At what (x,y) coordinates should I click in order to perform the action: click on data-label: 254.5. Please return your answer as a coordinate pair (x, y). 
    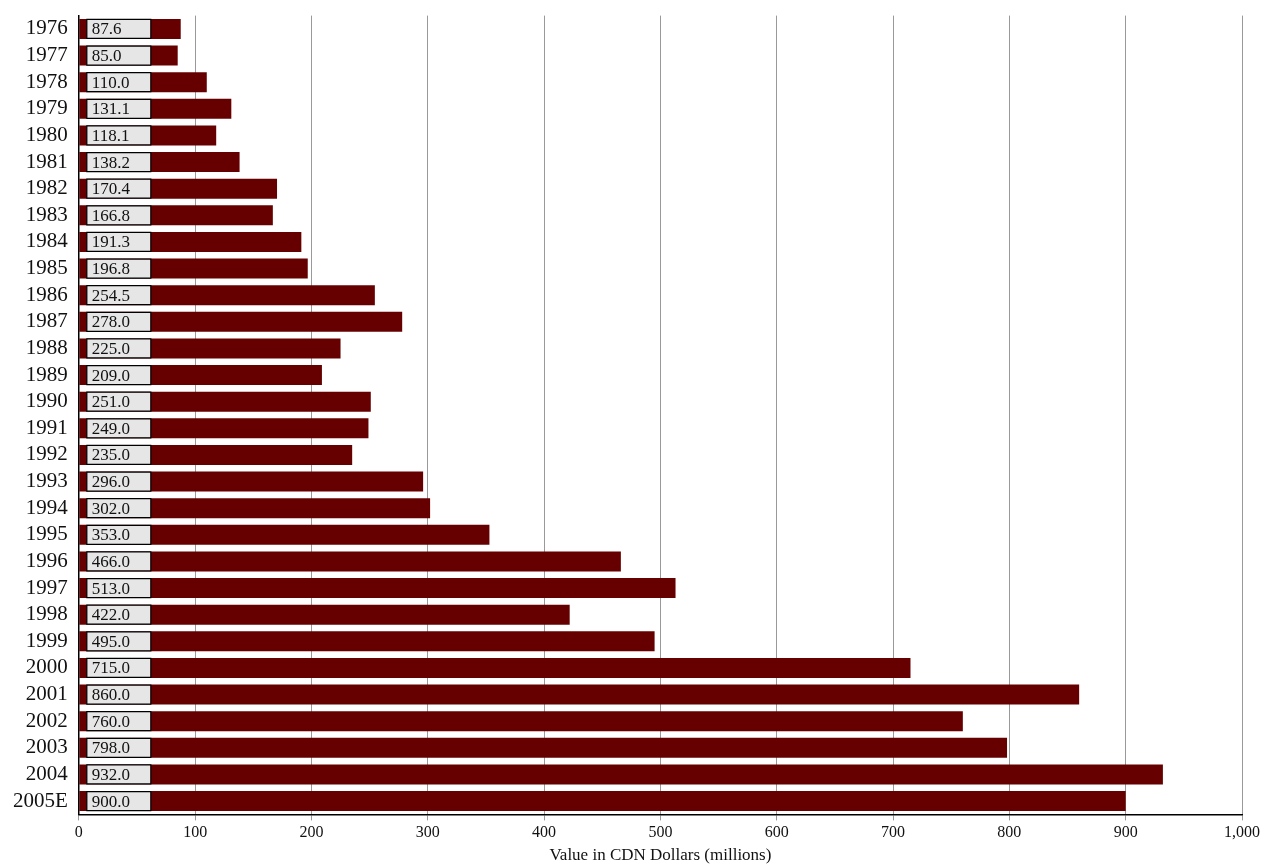
    Looking at the image, I should click on (111, 295).